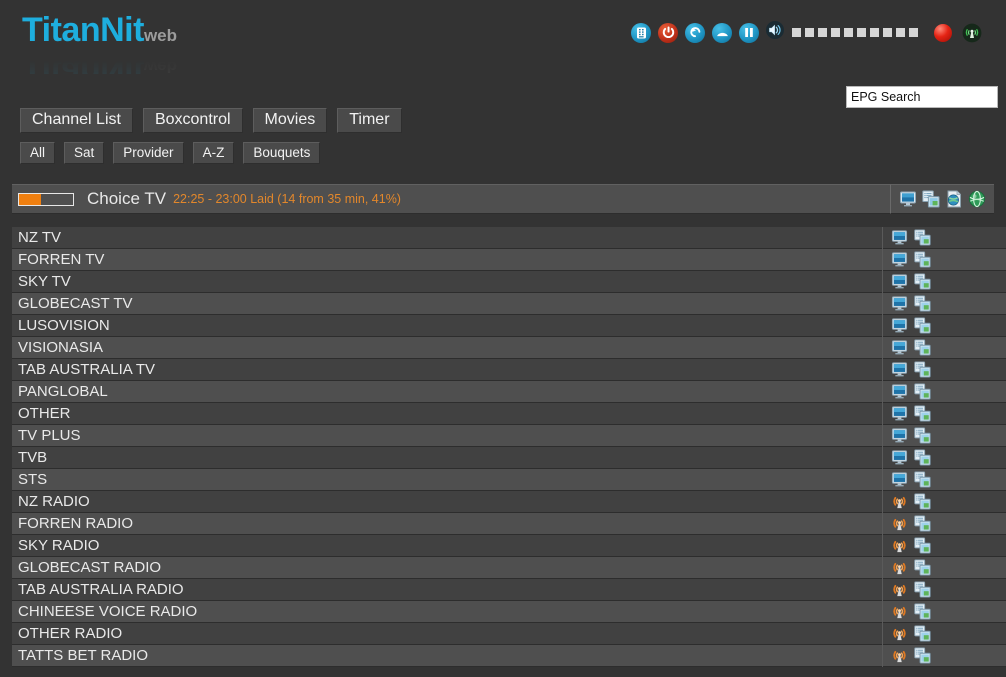 The image size is (1006, 677). What do you see at coordinates (641, 32) in the screenshot?
I see `remote-keypad-icon` at bounding box center [641, 32].